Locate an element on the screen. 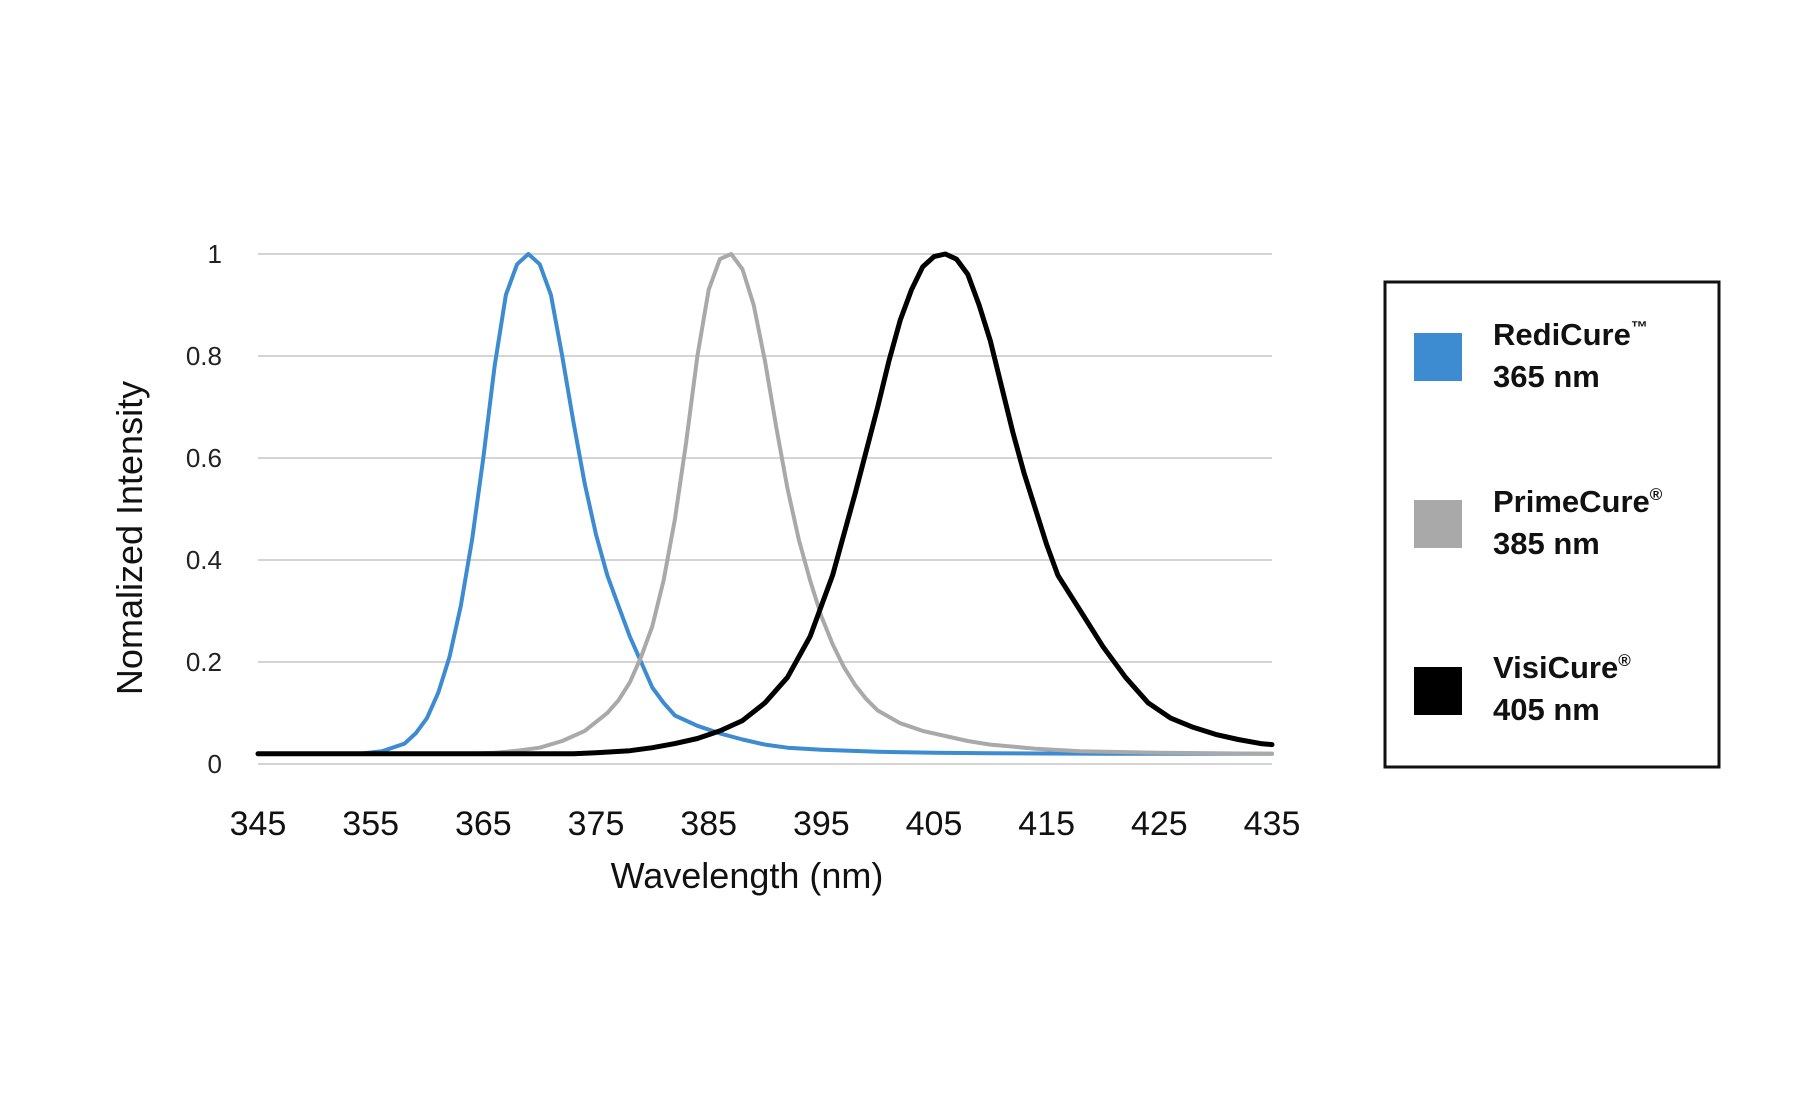  y-tick-label: 0 is located at coordinates (215, 764).